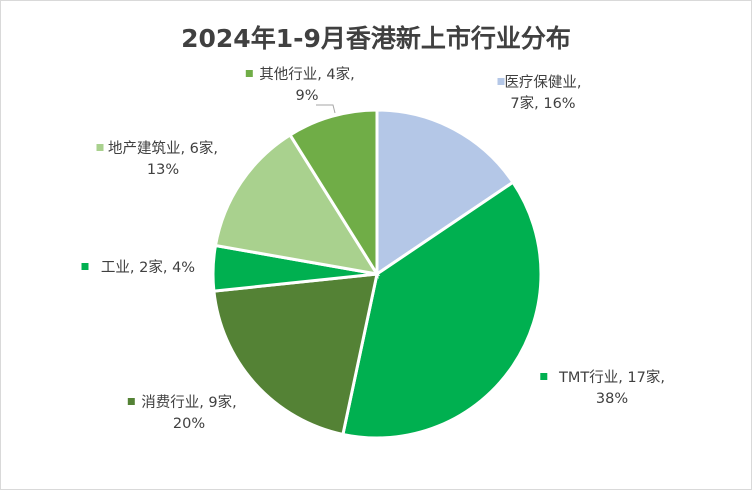  Describe the element at coordinates (306, 96) in the screenshot. I see `data-label: 9%` at that location.